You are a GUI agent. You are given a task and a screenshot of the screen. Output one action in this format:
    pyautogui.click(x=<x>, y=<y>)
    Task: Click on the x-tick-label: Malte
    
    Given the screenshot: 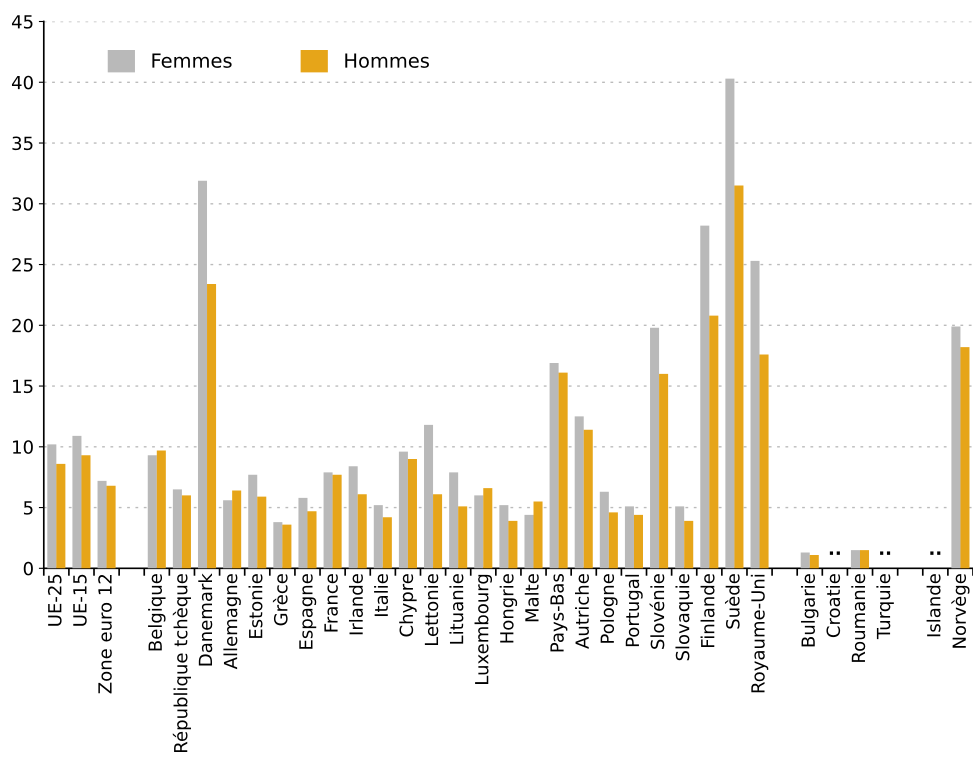 What is the action you would take?
    pyautogui.click(x=531, y=598)
    